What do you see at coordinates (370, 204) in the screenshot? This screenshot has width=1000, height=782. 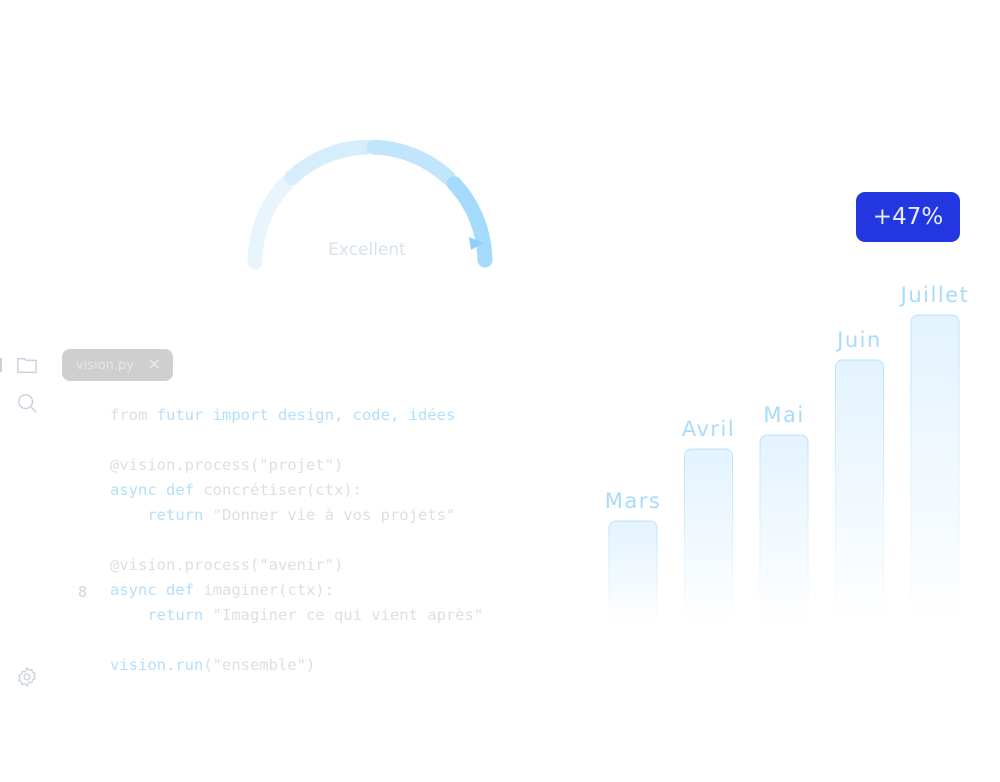 I see `gauge` at bounding box center [370, 204].